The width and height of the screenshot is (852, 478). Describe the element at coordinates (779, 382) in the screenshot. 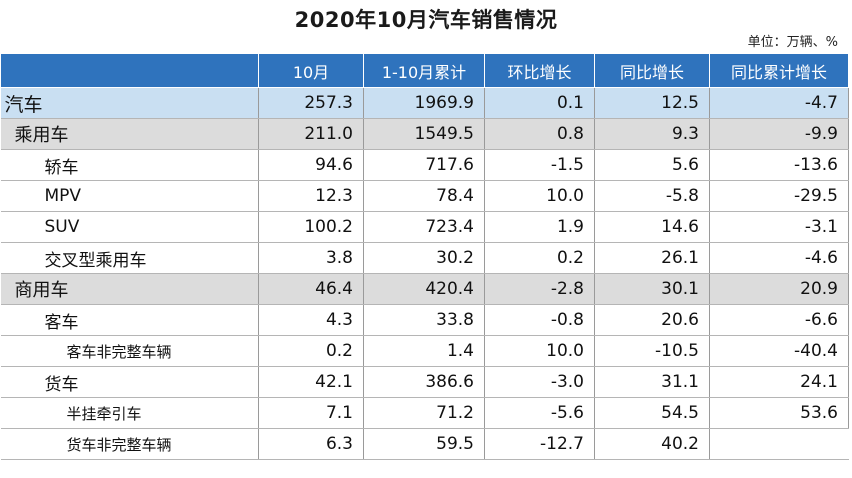

I see `yoy-ytd-cell: 24.1` at that location.